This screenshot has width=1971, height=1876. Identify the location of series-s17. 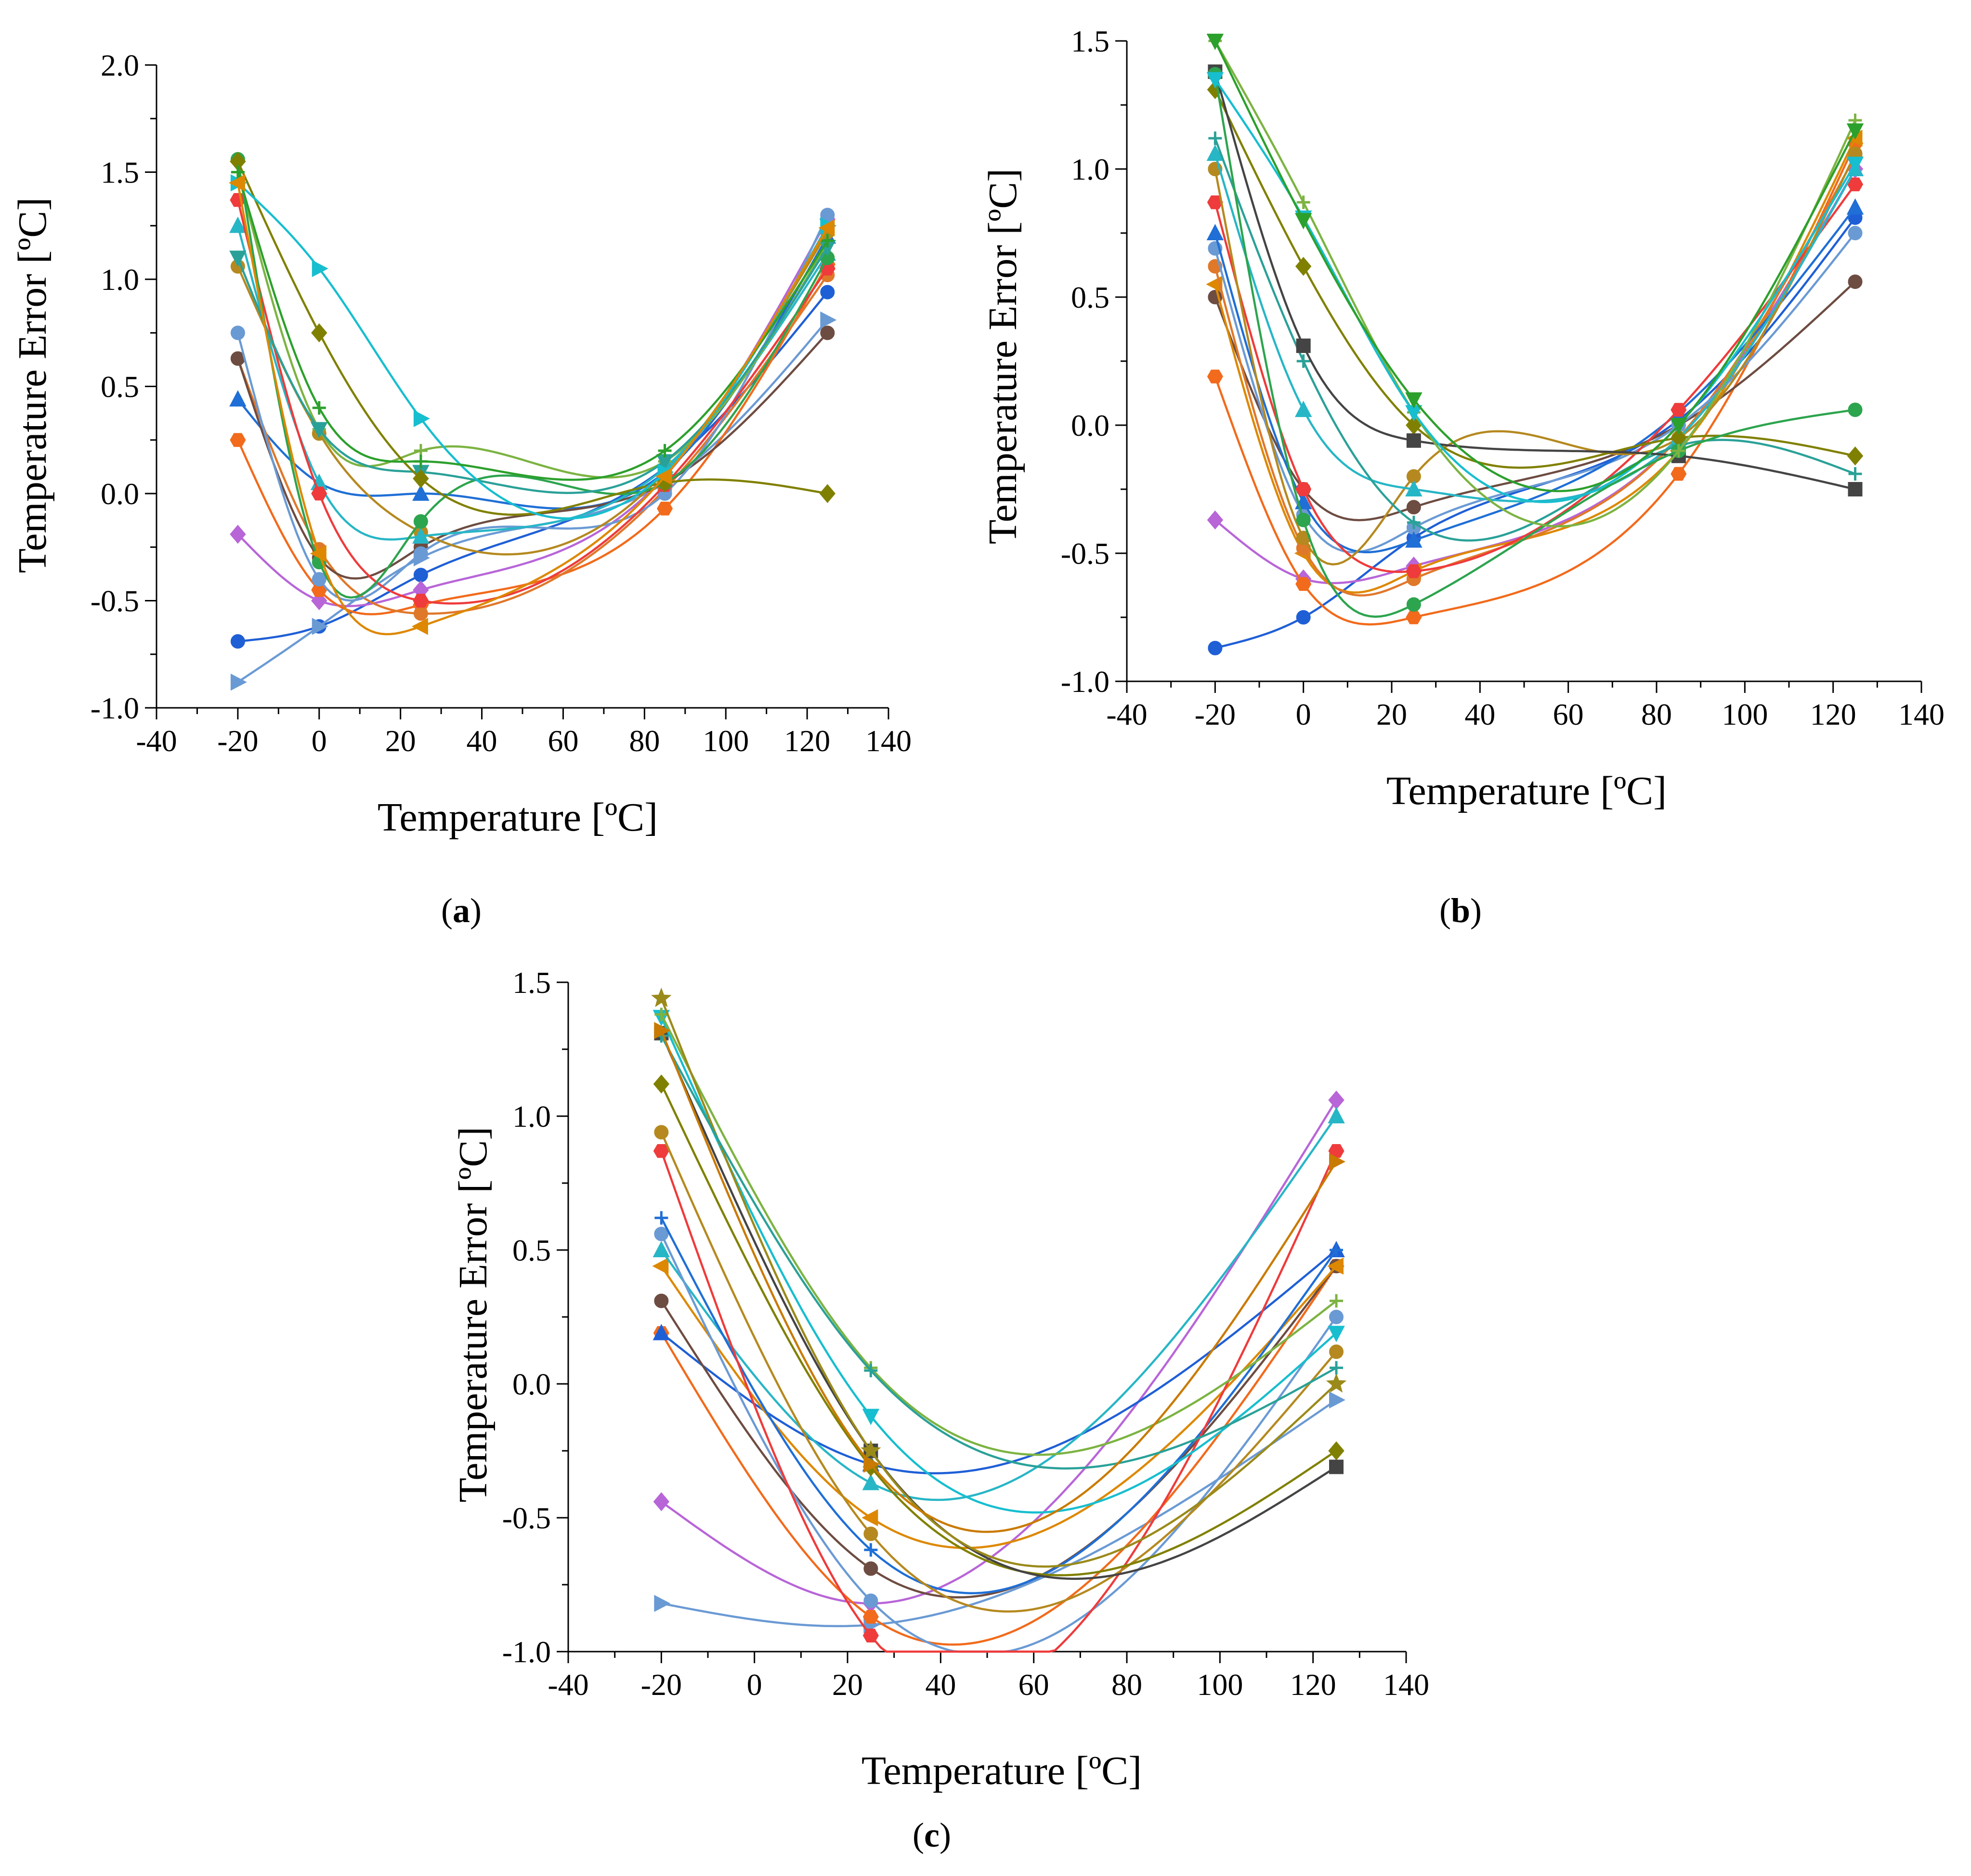
(533, 323).